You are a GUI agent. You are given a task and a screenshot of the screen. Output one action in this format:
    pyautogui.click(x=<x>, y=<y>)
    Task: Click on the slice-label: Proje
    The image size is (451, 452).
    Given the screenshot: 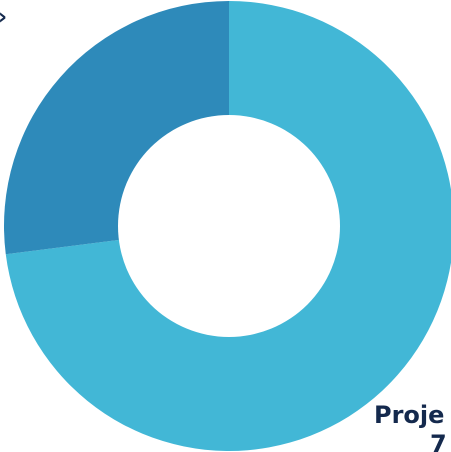 What is the action you would take?
    pyautogui.click(x=409, y=415)
    